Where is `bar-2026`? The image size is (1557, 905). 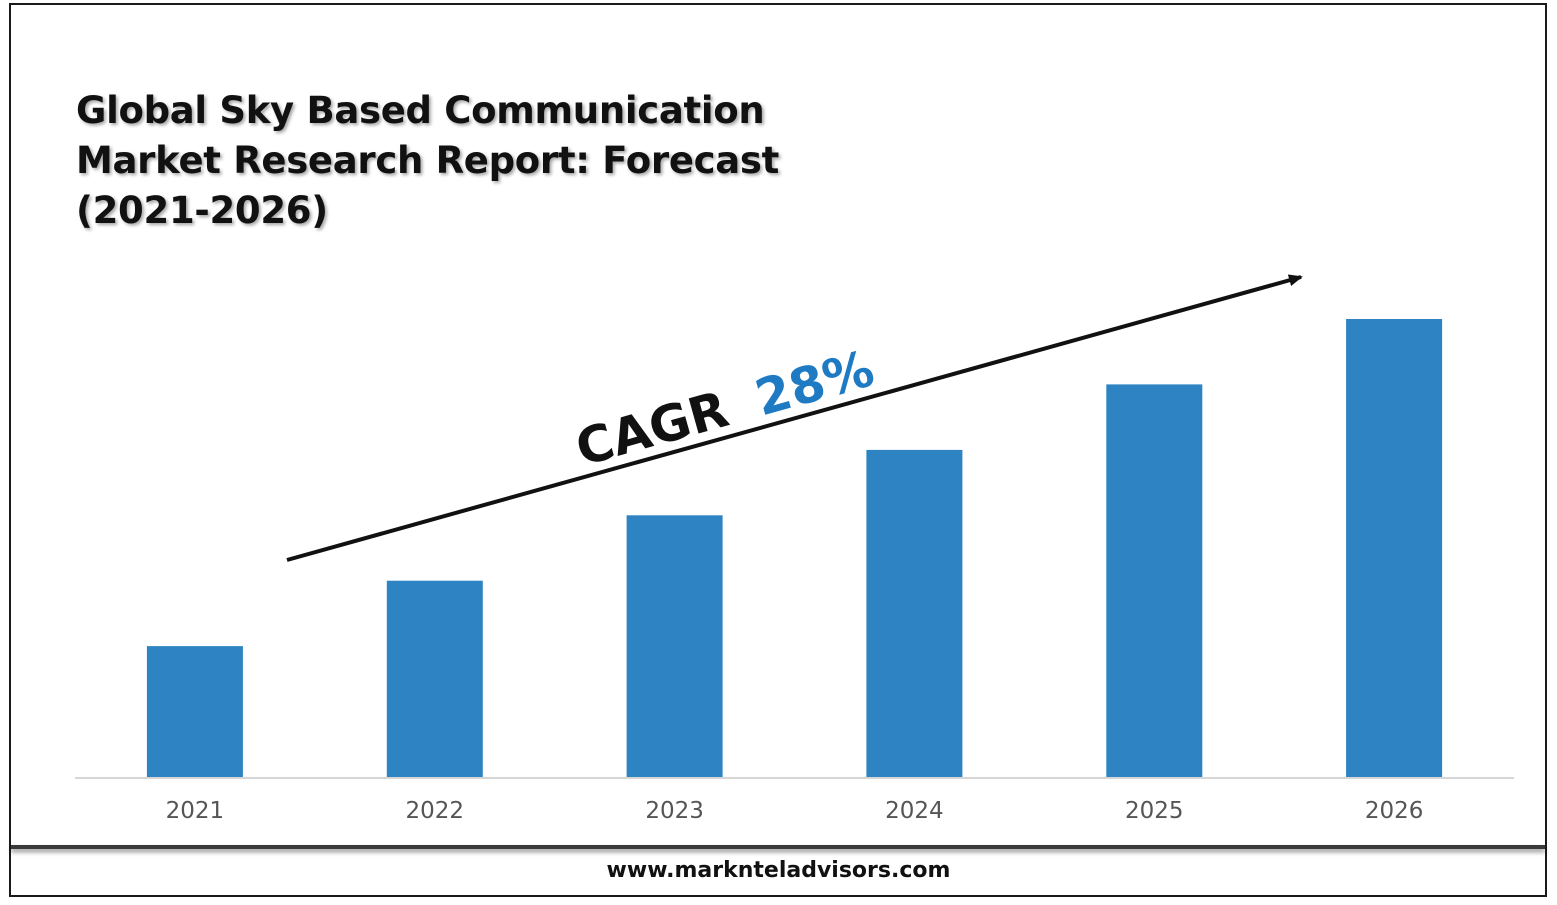 bar-2026 is located at coordinates (1394, 548).